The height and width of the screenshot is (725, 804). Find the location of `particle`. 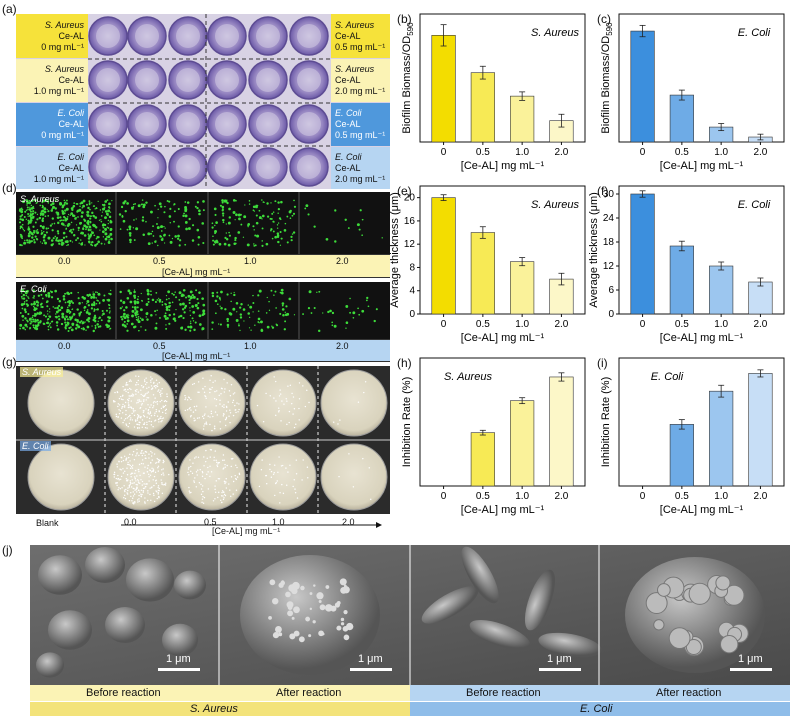

particle is located at coordinates (345, 612).